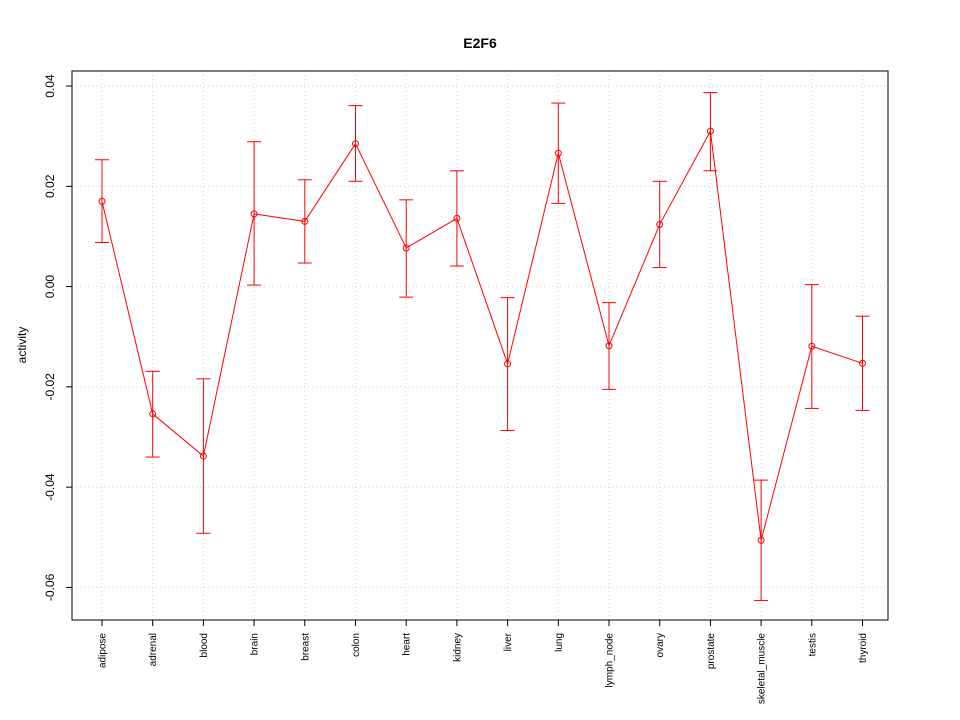 The width and height of the screenshot is (960, 720). What do you see at coordinates (50, 587) in the screenshot?
I see `y-tick-label: -0.06` at bounding box center [50, 587].